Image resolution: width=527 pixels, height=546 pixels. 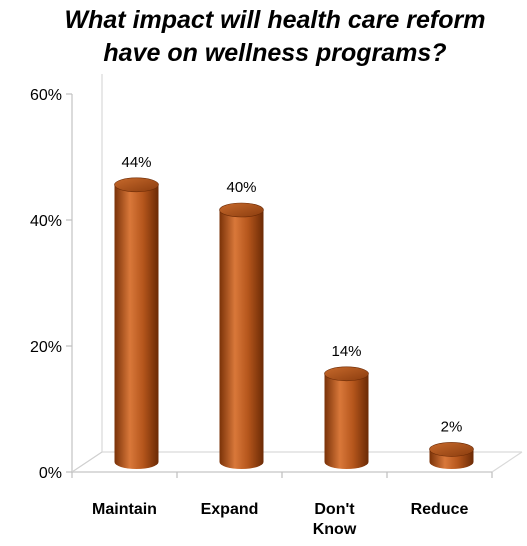 What do you see at coordinates (241, 187) in the screenshot?
I see `data-label: 40%` at bounding box center [241, 187].